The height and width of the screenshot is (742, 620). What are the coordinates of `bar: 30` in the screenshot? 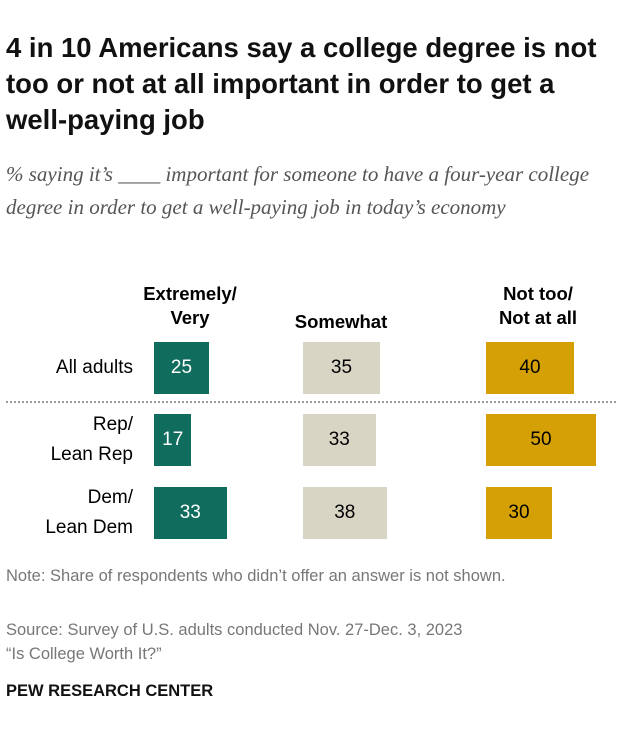 It's located at (519, 513).